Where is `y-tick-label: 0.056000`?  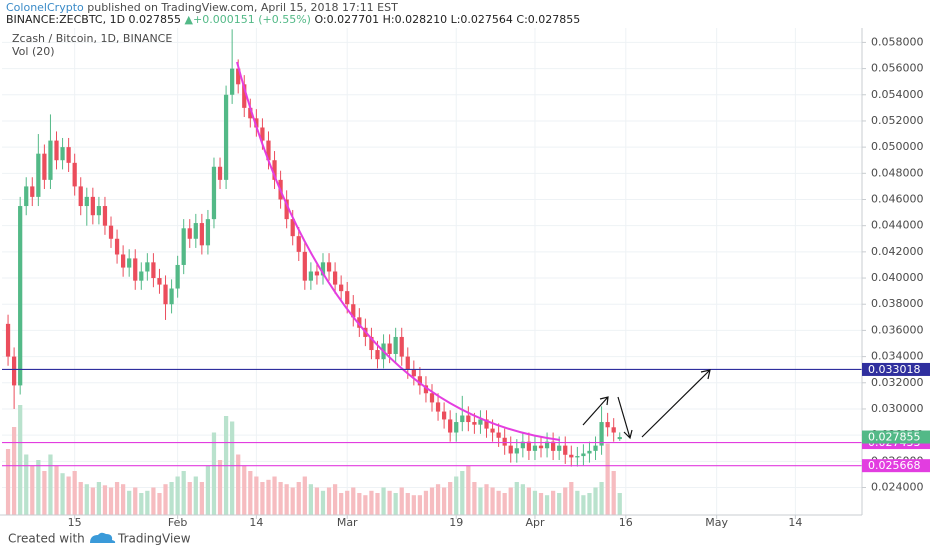
y-tick-label: 0.056000 is located at coordinates (897, 68).